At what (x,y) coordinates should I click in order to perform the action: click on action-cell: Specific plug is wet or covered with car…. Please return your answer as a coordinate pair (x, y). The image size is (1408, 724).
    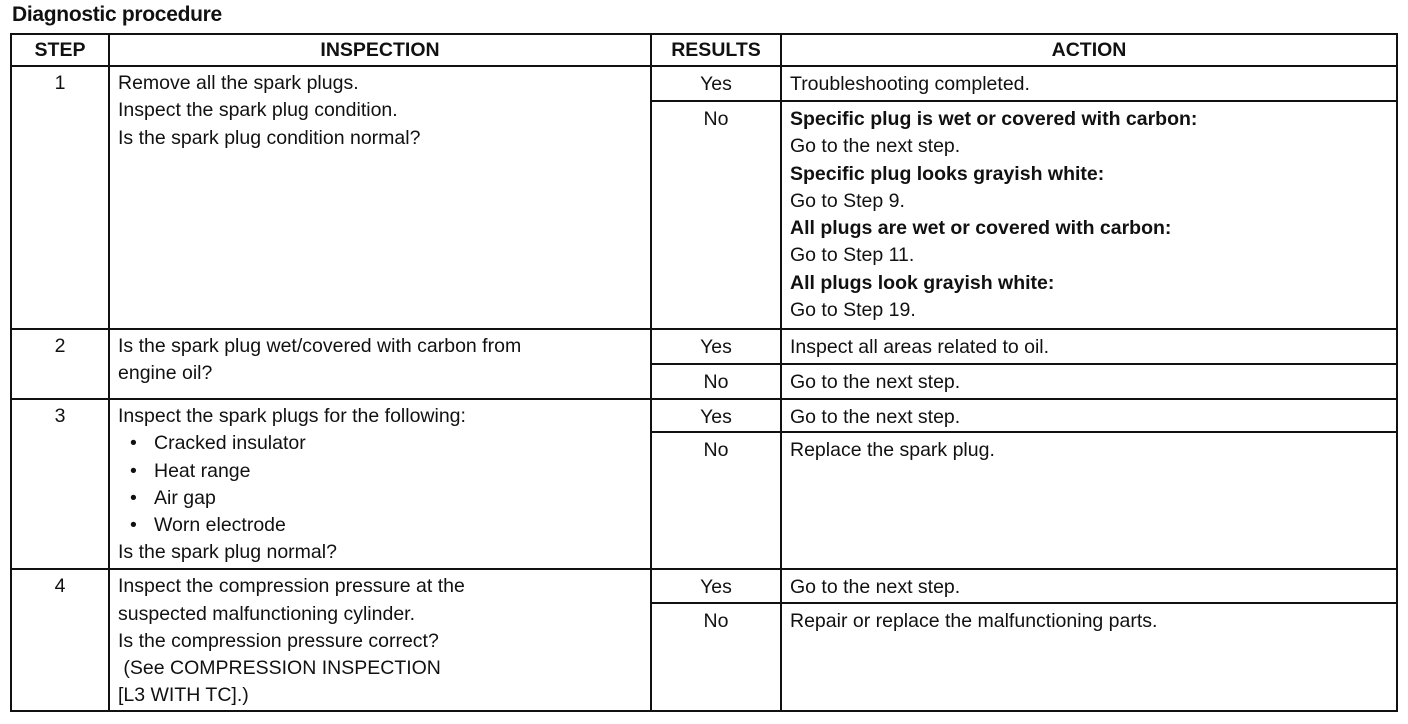
    Looking at the image, I should click on (1089, 215).